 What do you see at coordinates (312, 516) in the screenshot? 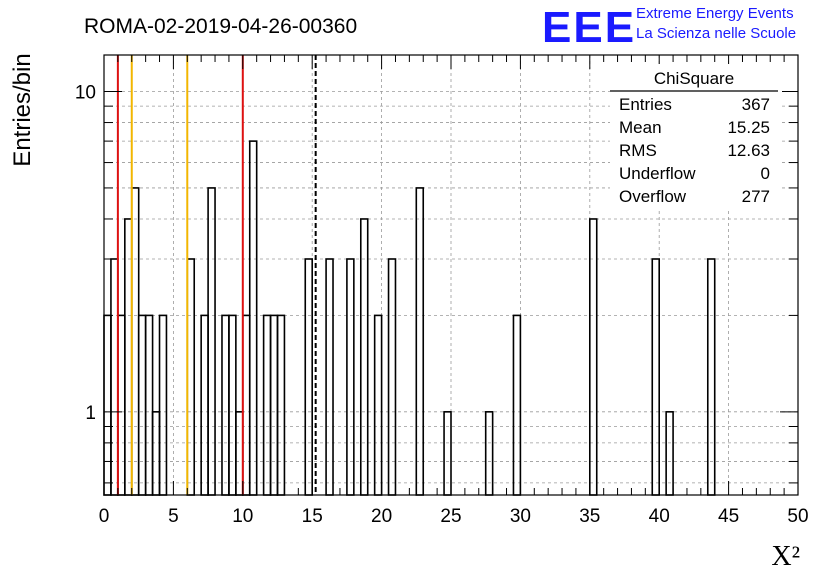
I see `x-tick-label: 15` at bounding box center [312, 516].